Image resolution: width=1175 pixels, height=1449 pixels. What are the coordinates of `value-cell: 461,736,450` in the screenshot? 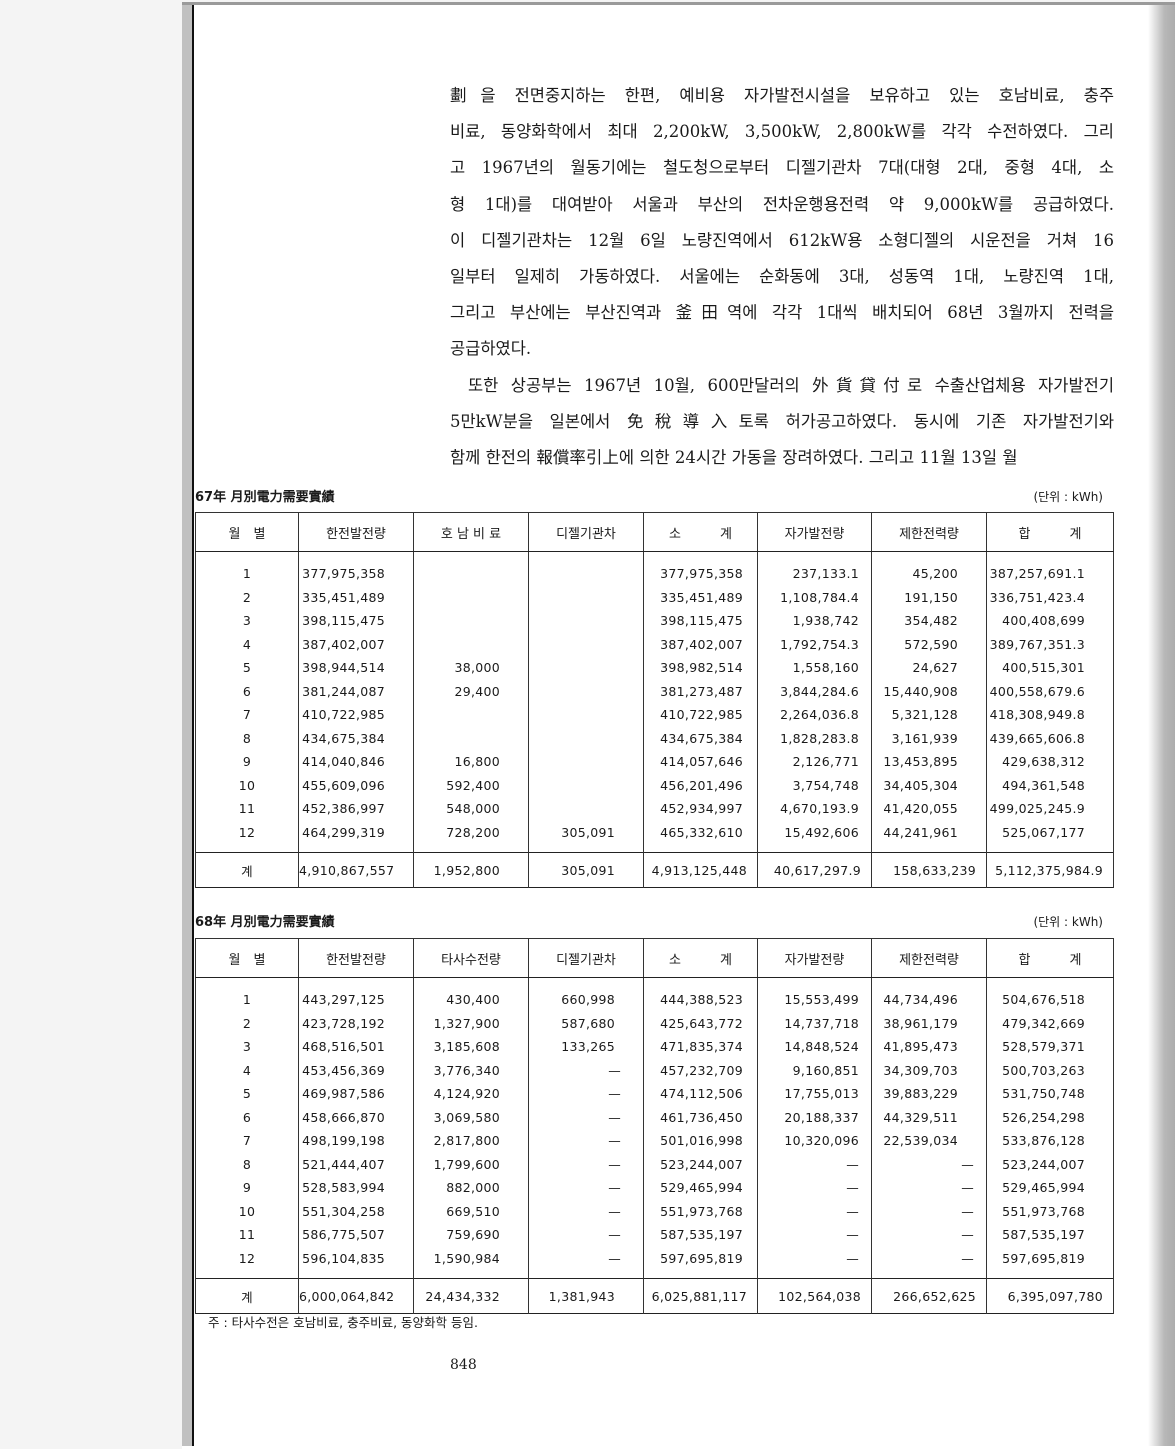 It's located at (700, 1117).